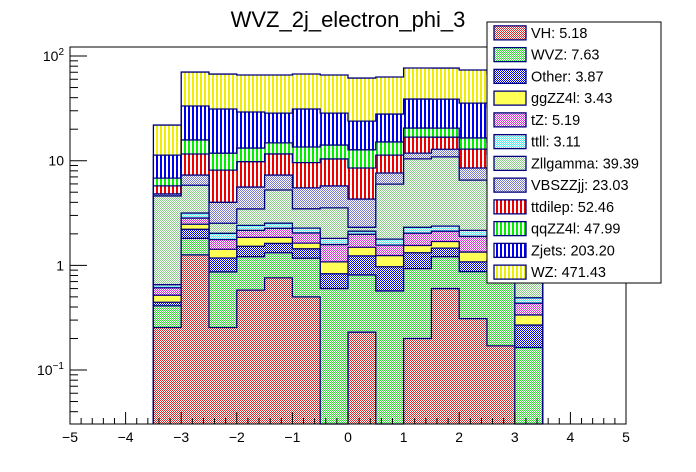 Image resolution: width=696 pixels, height=472 pixels. I want to click on x-tick-label: 1, so click(404, 437).